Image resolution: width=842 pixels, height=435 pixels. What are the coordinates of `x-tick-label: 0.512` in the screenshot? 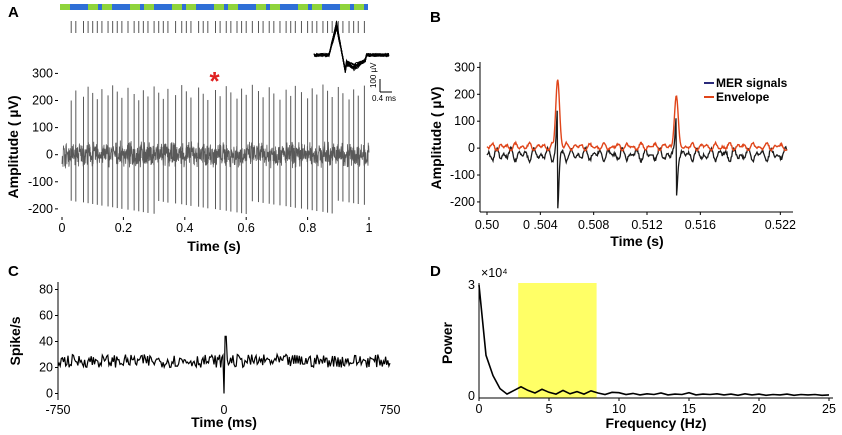 It's located at (646, 225).